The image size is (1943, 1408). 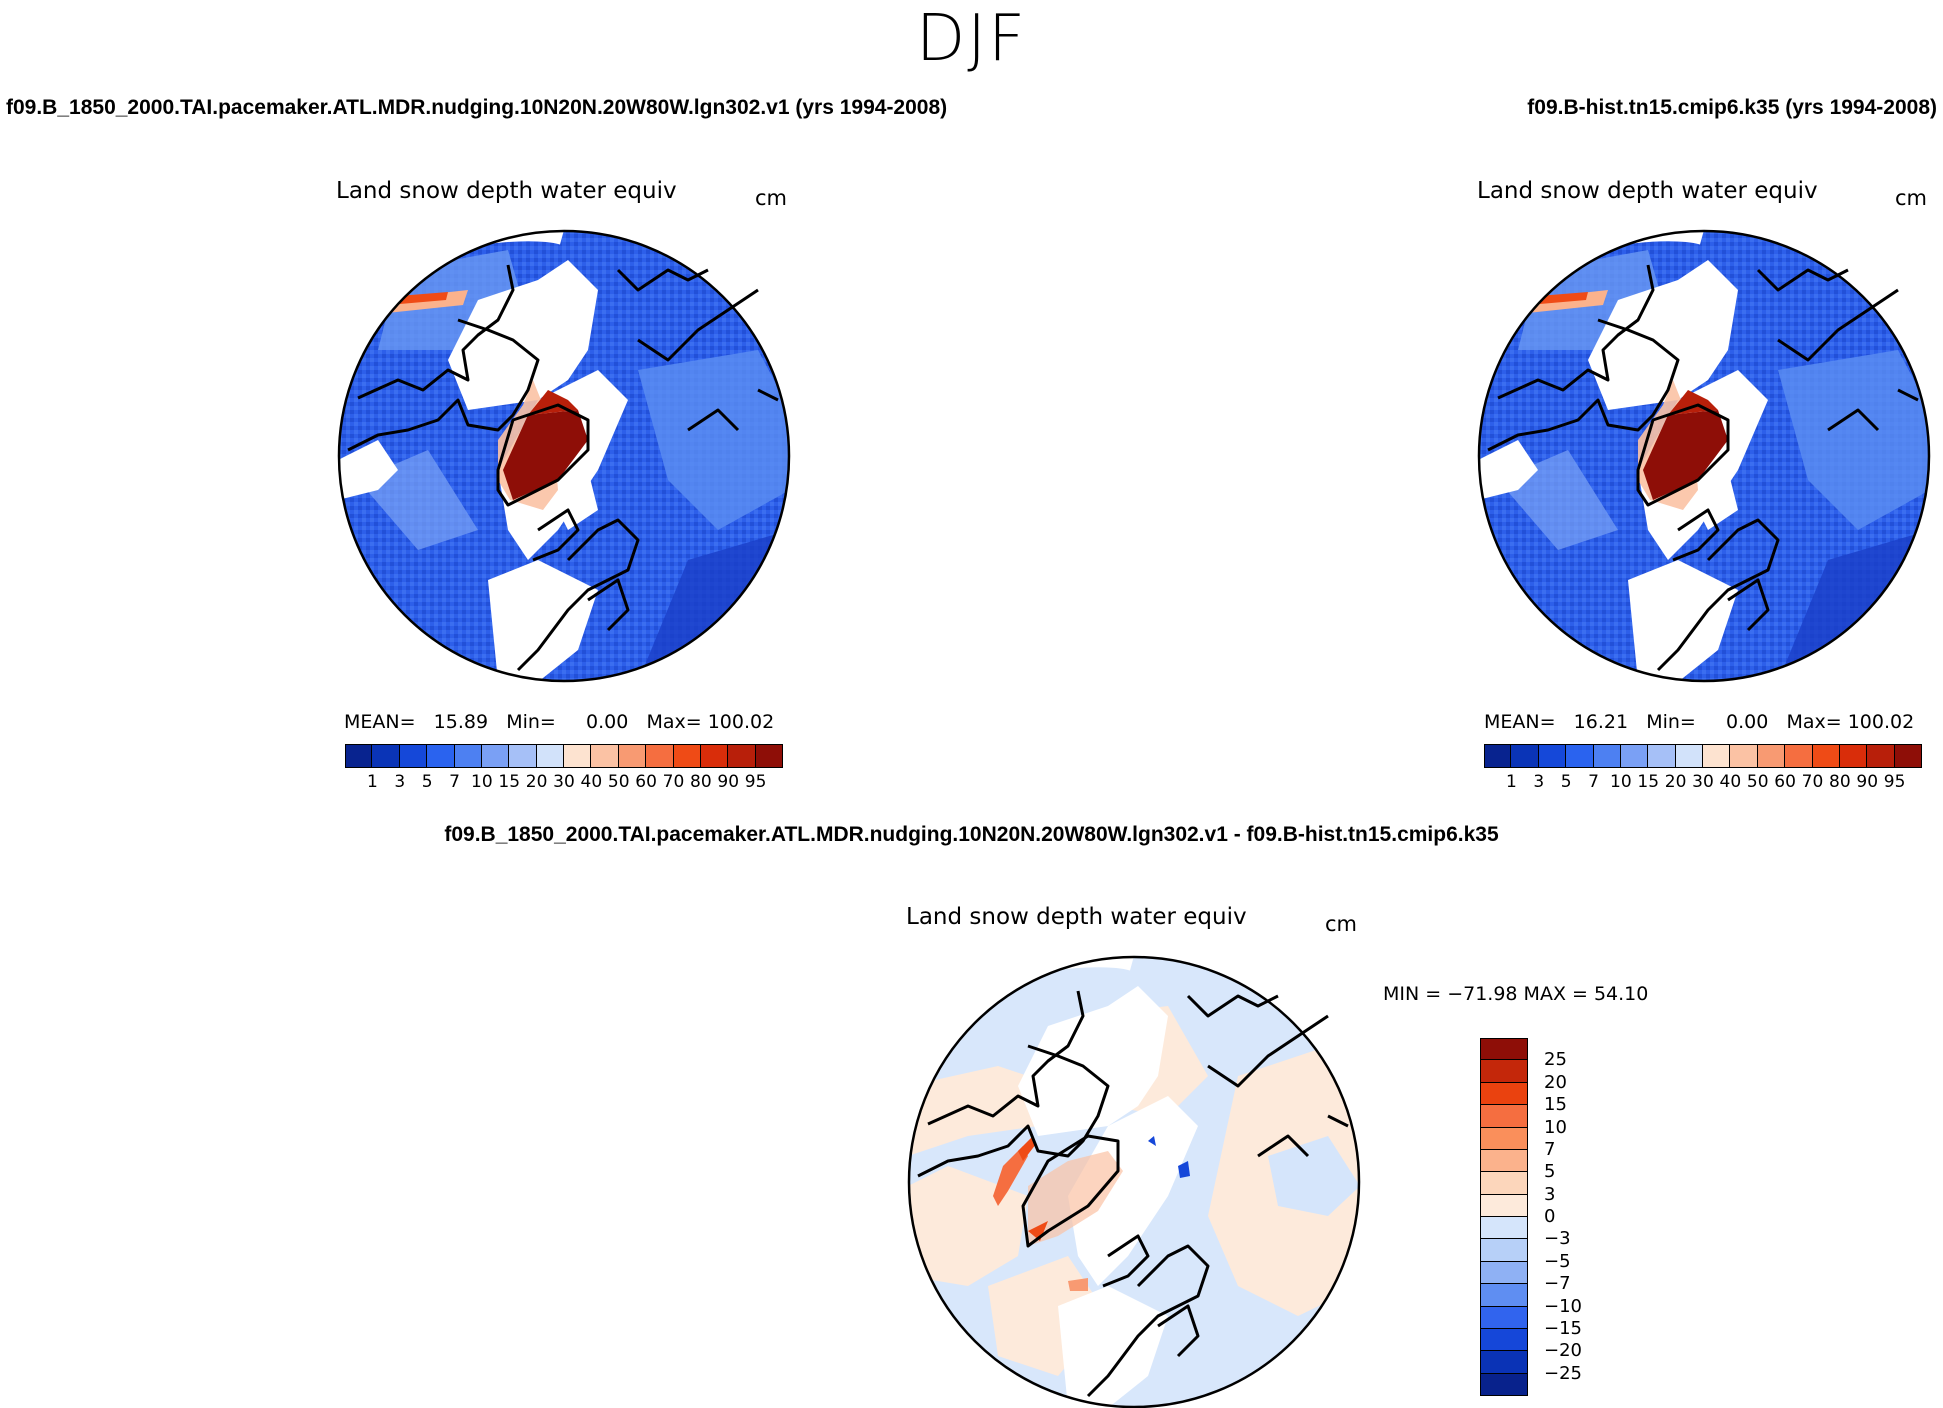 I want to click on colorbar-tick-label: 3, so click(x=1550, y=1194).